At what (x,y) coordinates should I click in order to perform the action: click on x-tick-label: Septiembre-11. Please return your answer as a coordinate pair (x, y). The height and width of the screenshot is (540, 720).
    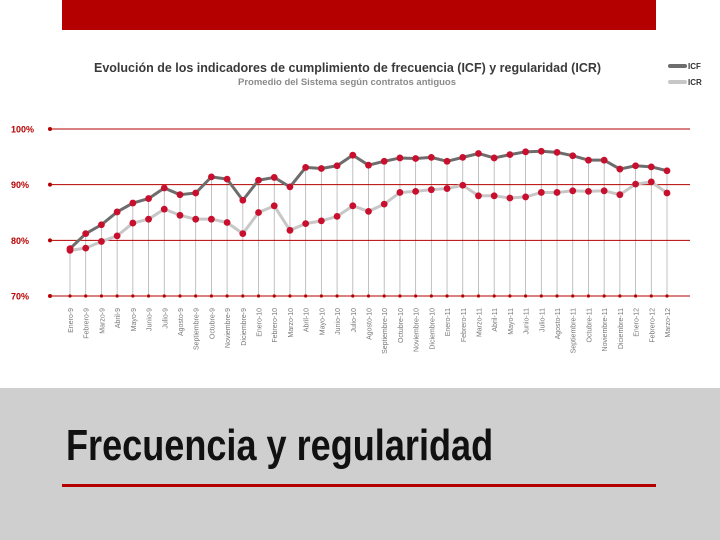
    Looking at the image, I should click on (574, 331).